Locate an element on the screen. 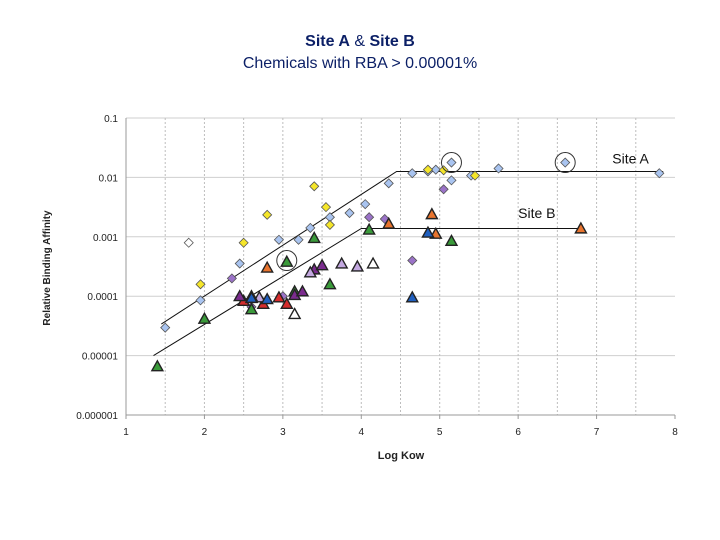 This screenshot has height=540, width=720. y-tick-label: 0.000001 is located at coordinates (97, 416).